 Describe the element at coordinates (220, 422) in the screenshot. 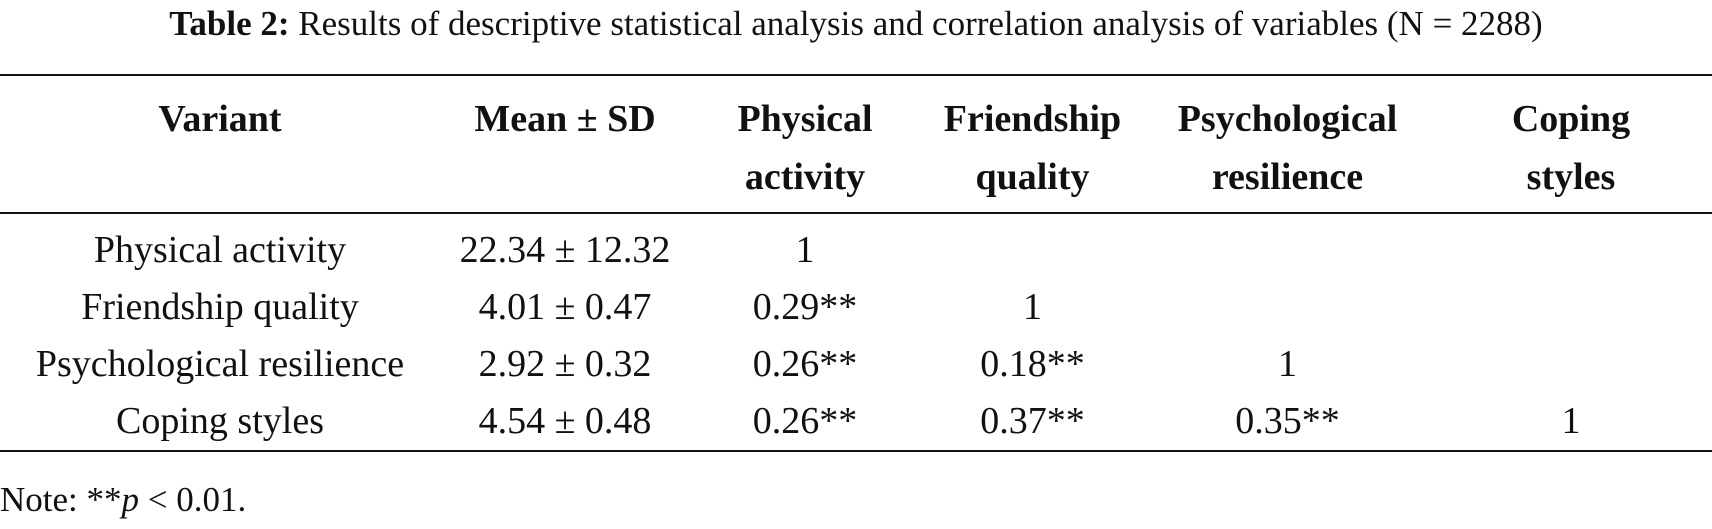

I see `table-cell: Coping styles` at that location.